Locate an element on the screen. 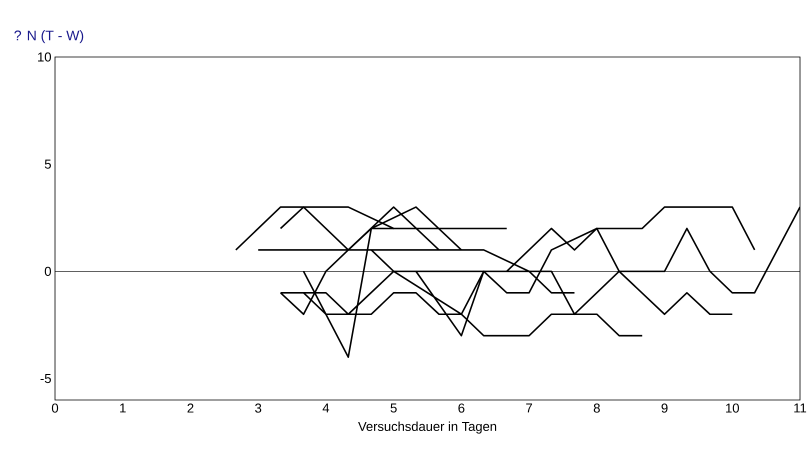  x-tick-label: 6 is located at coordinates (461, 408).